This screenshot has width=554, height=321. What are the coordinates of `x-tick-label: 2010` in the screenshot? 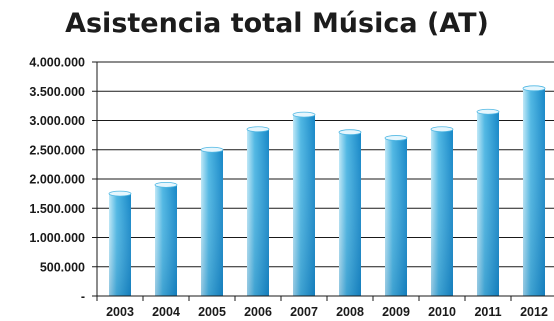 It's located at (442, 312).